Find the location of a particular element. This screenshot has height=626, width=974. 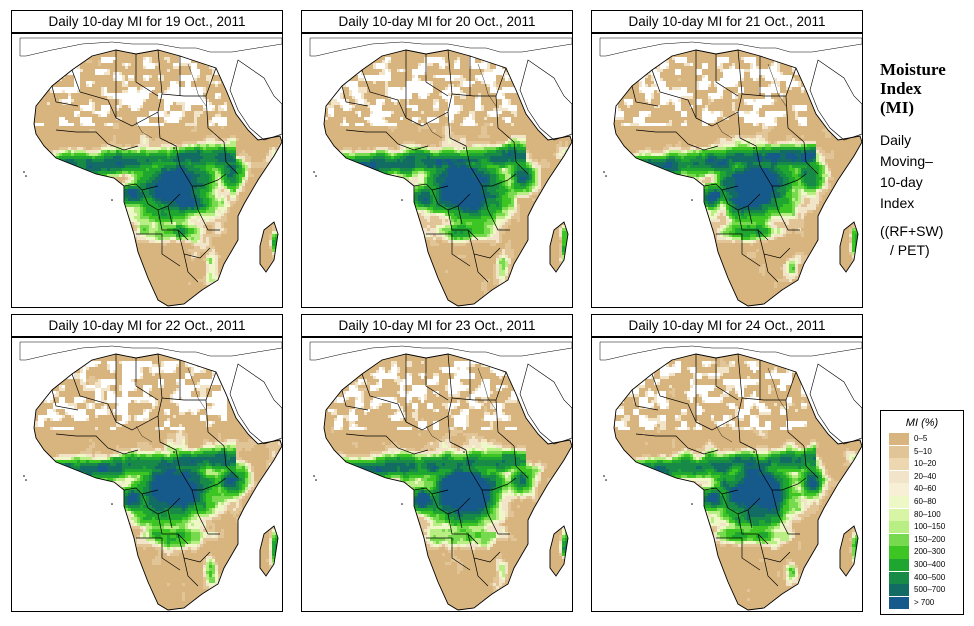

legend-item: 20–40 is located at coordinates (925, 476).